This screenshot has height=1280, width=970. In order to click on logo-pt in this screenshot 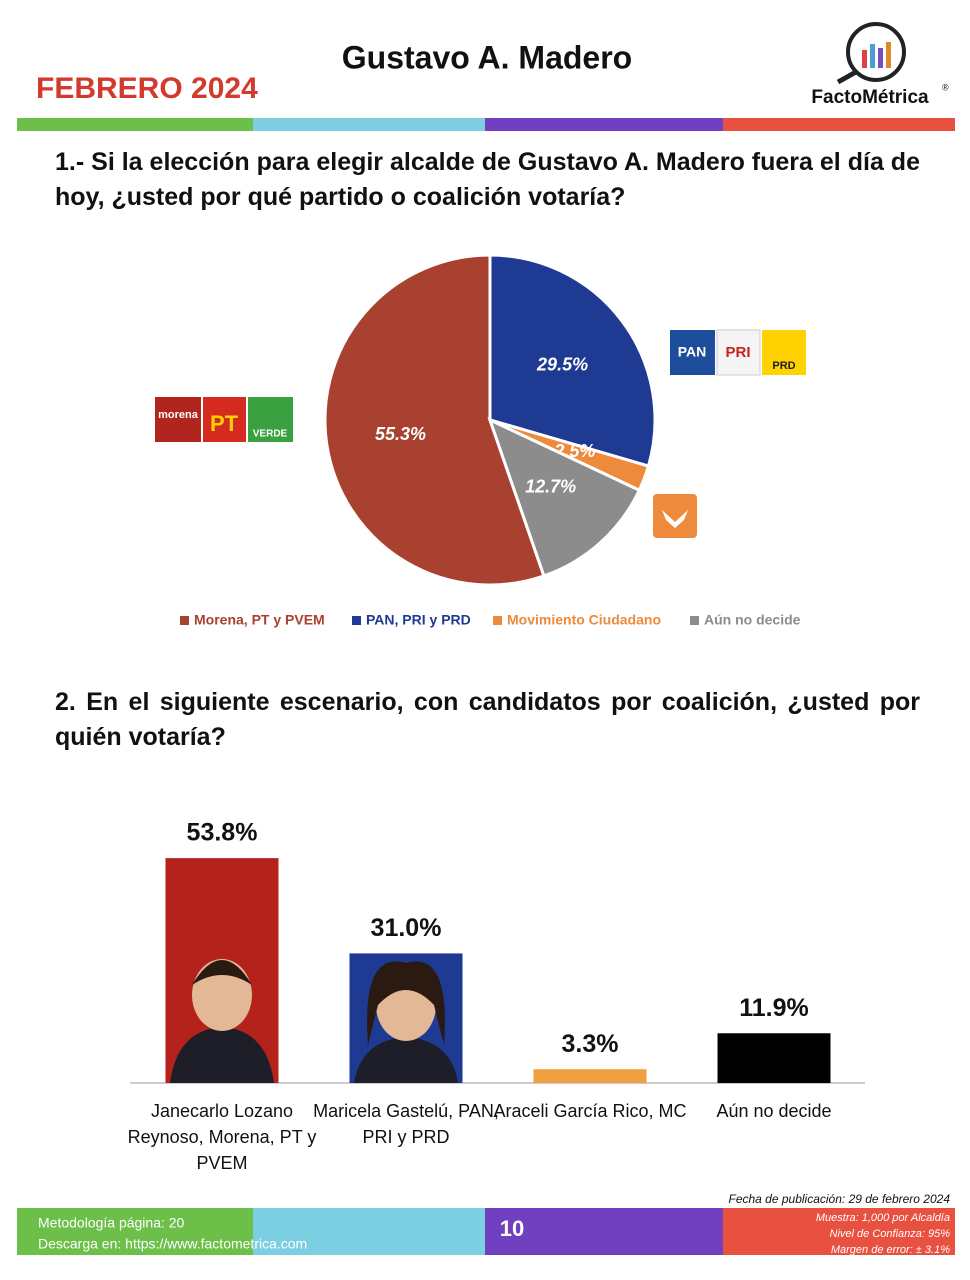, I will do `click(224, 419)`.